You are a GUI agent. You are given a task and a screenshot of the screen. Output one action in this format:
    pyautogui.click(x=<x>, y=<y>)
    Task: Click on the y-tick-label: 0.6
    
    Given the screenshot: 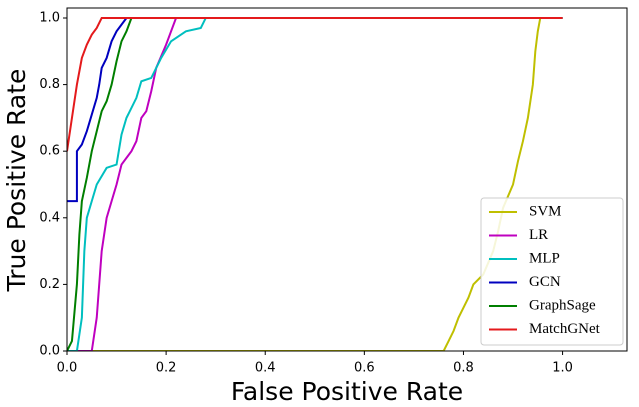 What is the action you would take?
    pyautogui.click(x=49, y=151)
    